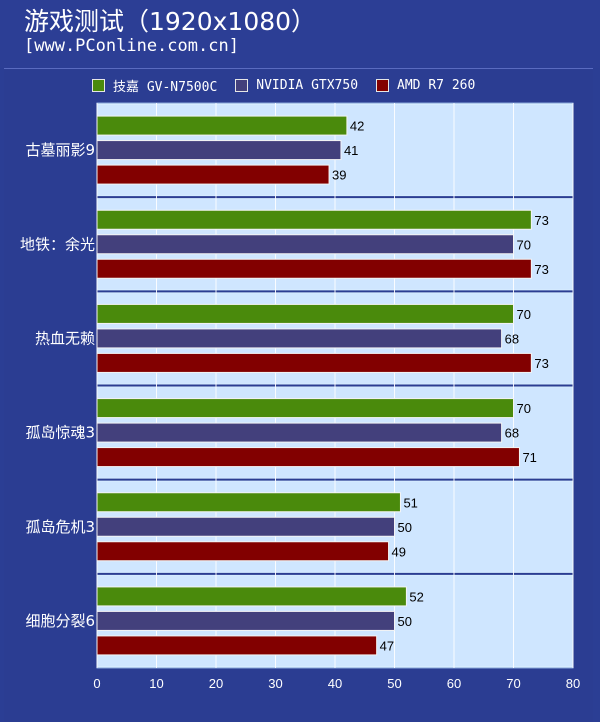 This screenshot has width=600, height=722. What do you see at coordinates (383, 85) in the screenshot?
I see `legend-swatch-amd` at bounding box center [383, 85].